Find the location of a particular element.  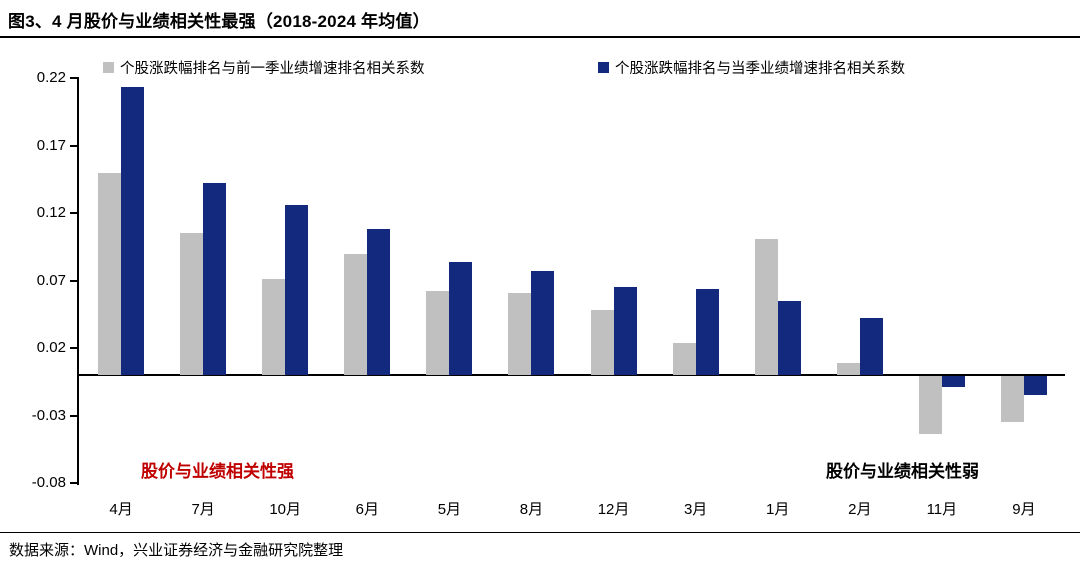

bar-curr-12月 is located at coordinates (625, 331).